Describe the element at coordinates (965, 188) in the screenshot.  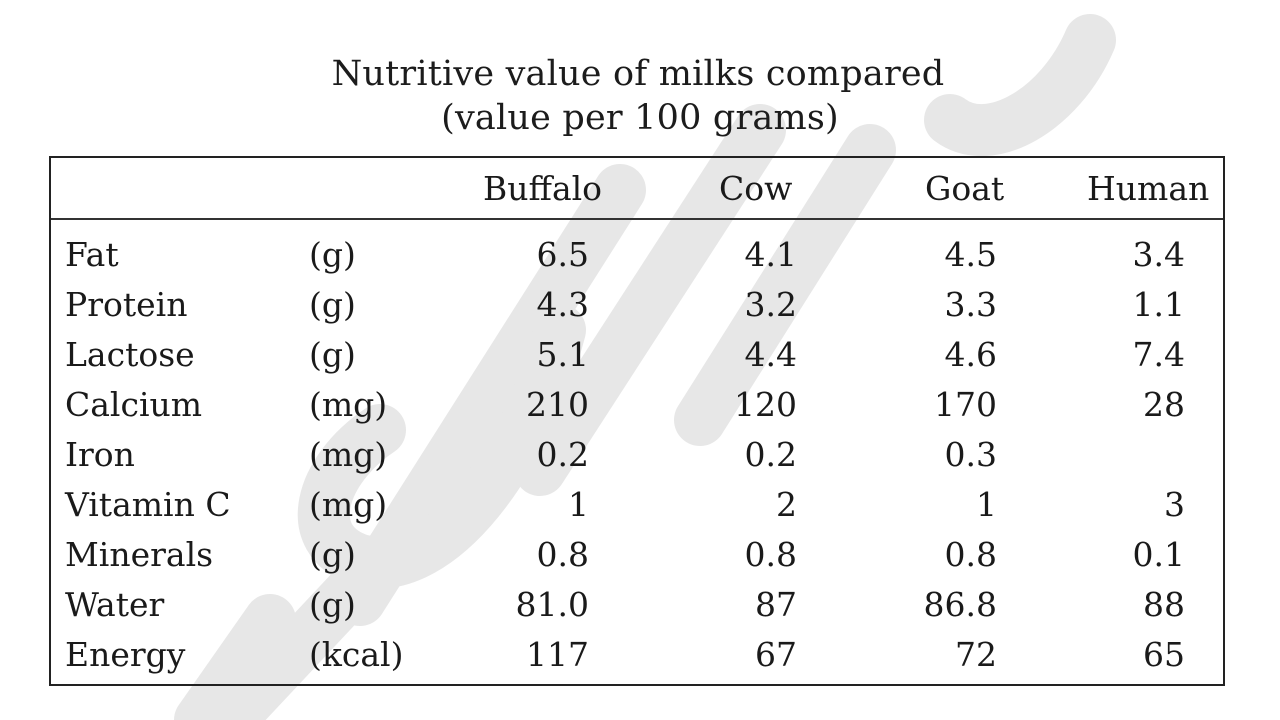
I see `column-header-goat: Goat` at that location.